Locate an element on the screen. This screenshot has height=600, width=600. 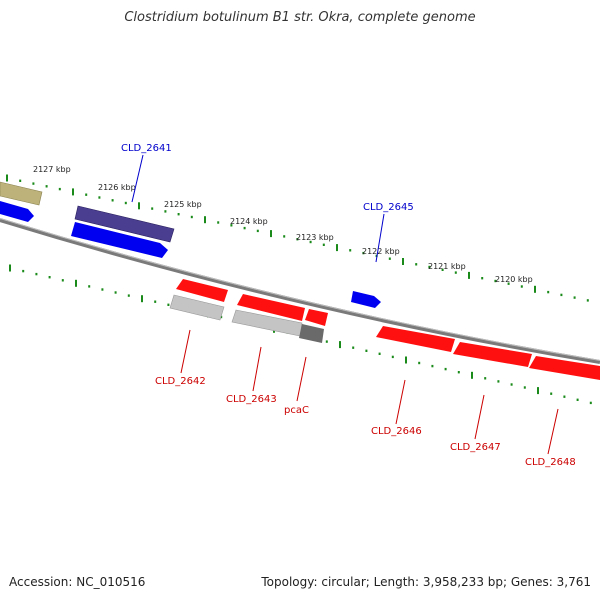
leader-pcac is located at coordinates (301, 379).